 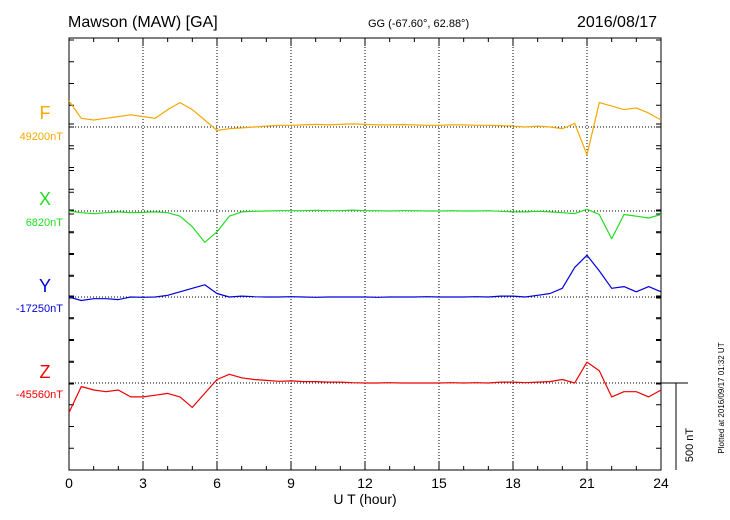 I want to click on x-tick-label-0: 0, so click(x=69, y=483).